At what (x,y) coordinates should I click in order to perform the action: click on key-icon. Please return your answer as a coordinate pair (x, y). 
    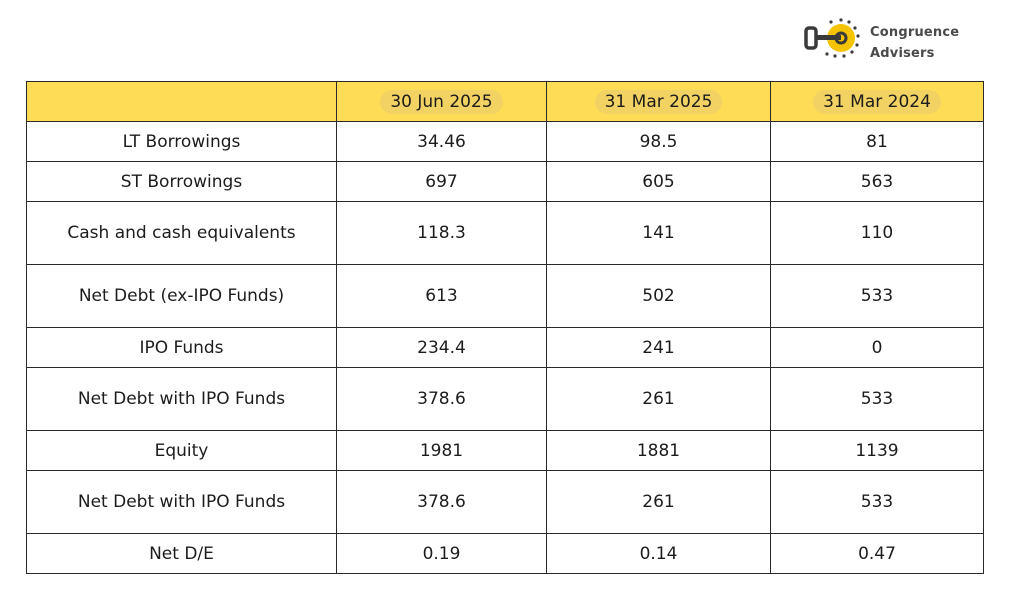
    Looking at the image, I should click on (832, 38).